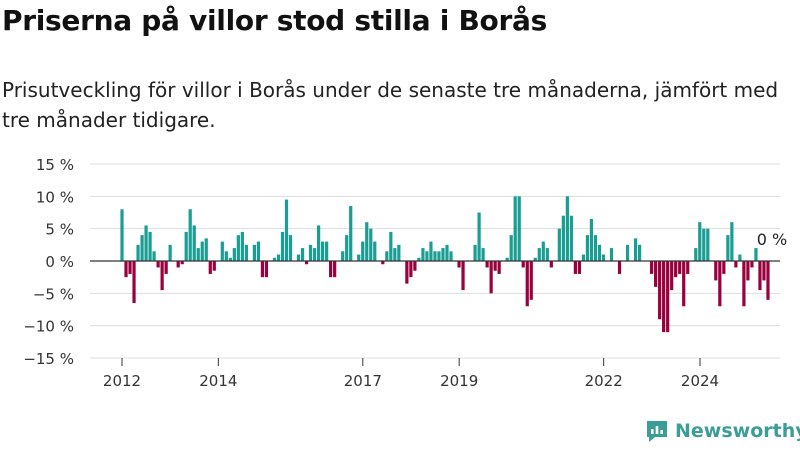 The height and width of the screenshot is (450, 800). What do you see at coordinates (772, 239) in the screenshot?
I see `last-value-label: 0 %` at bounding box center [772, 239].